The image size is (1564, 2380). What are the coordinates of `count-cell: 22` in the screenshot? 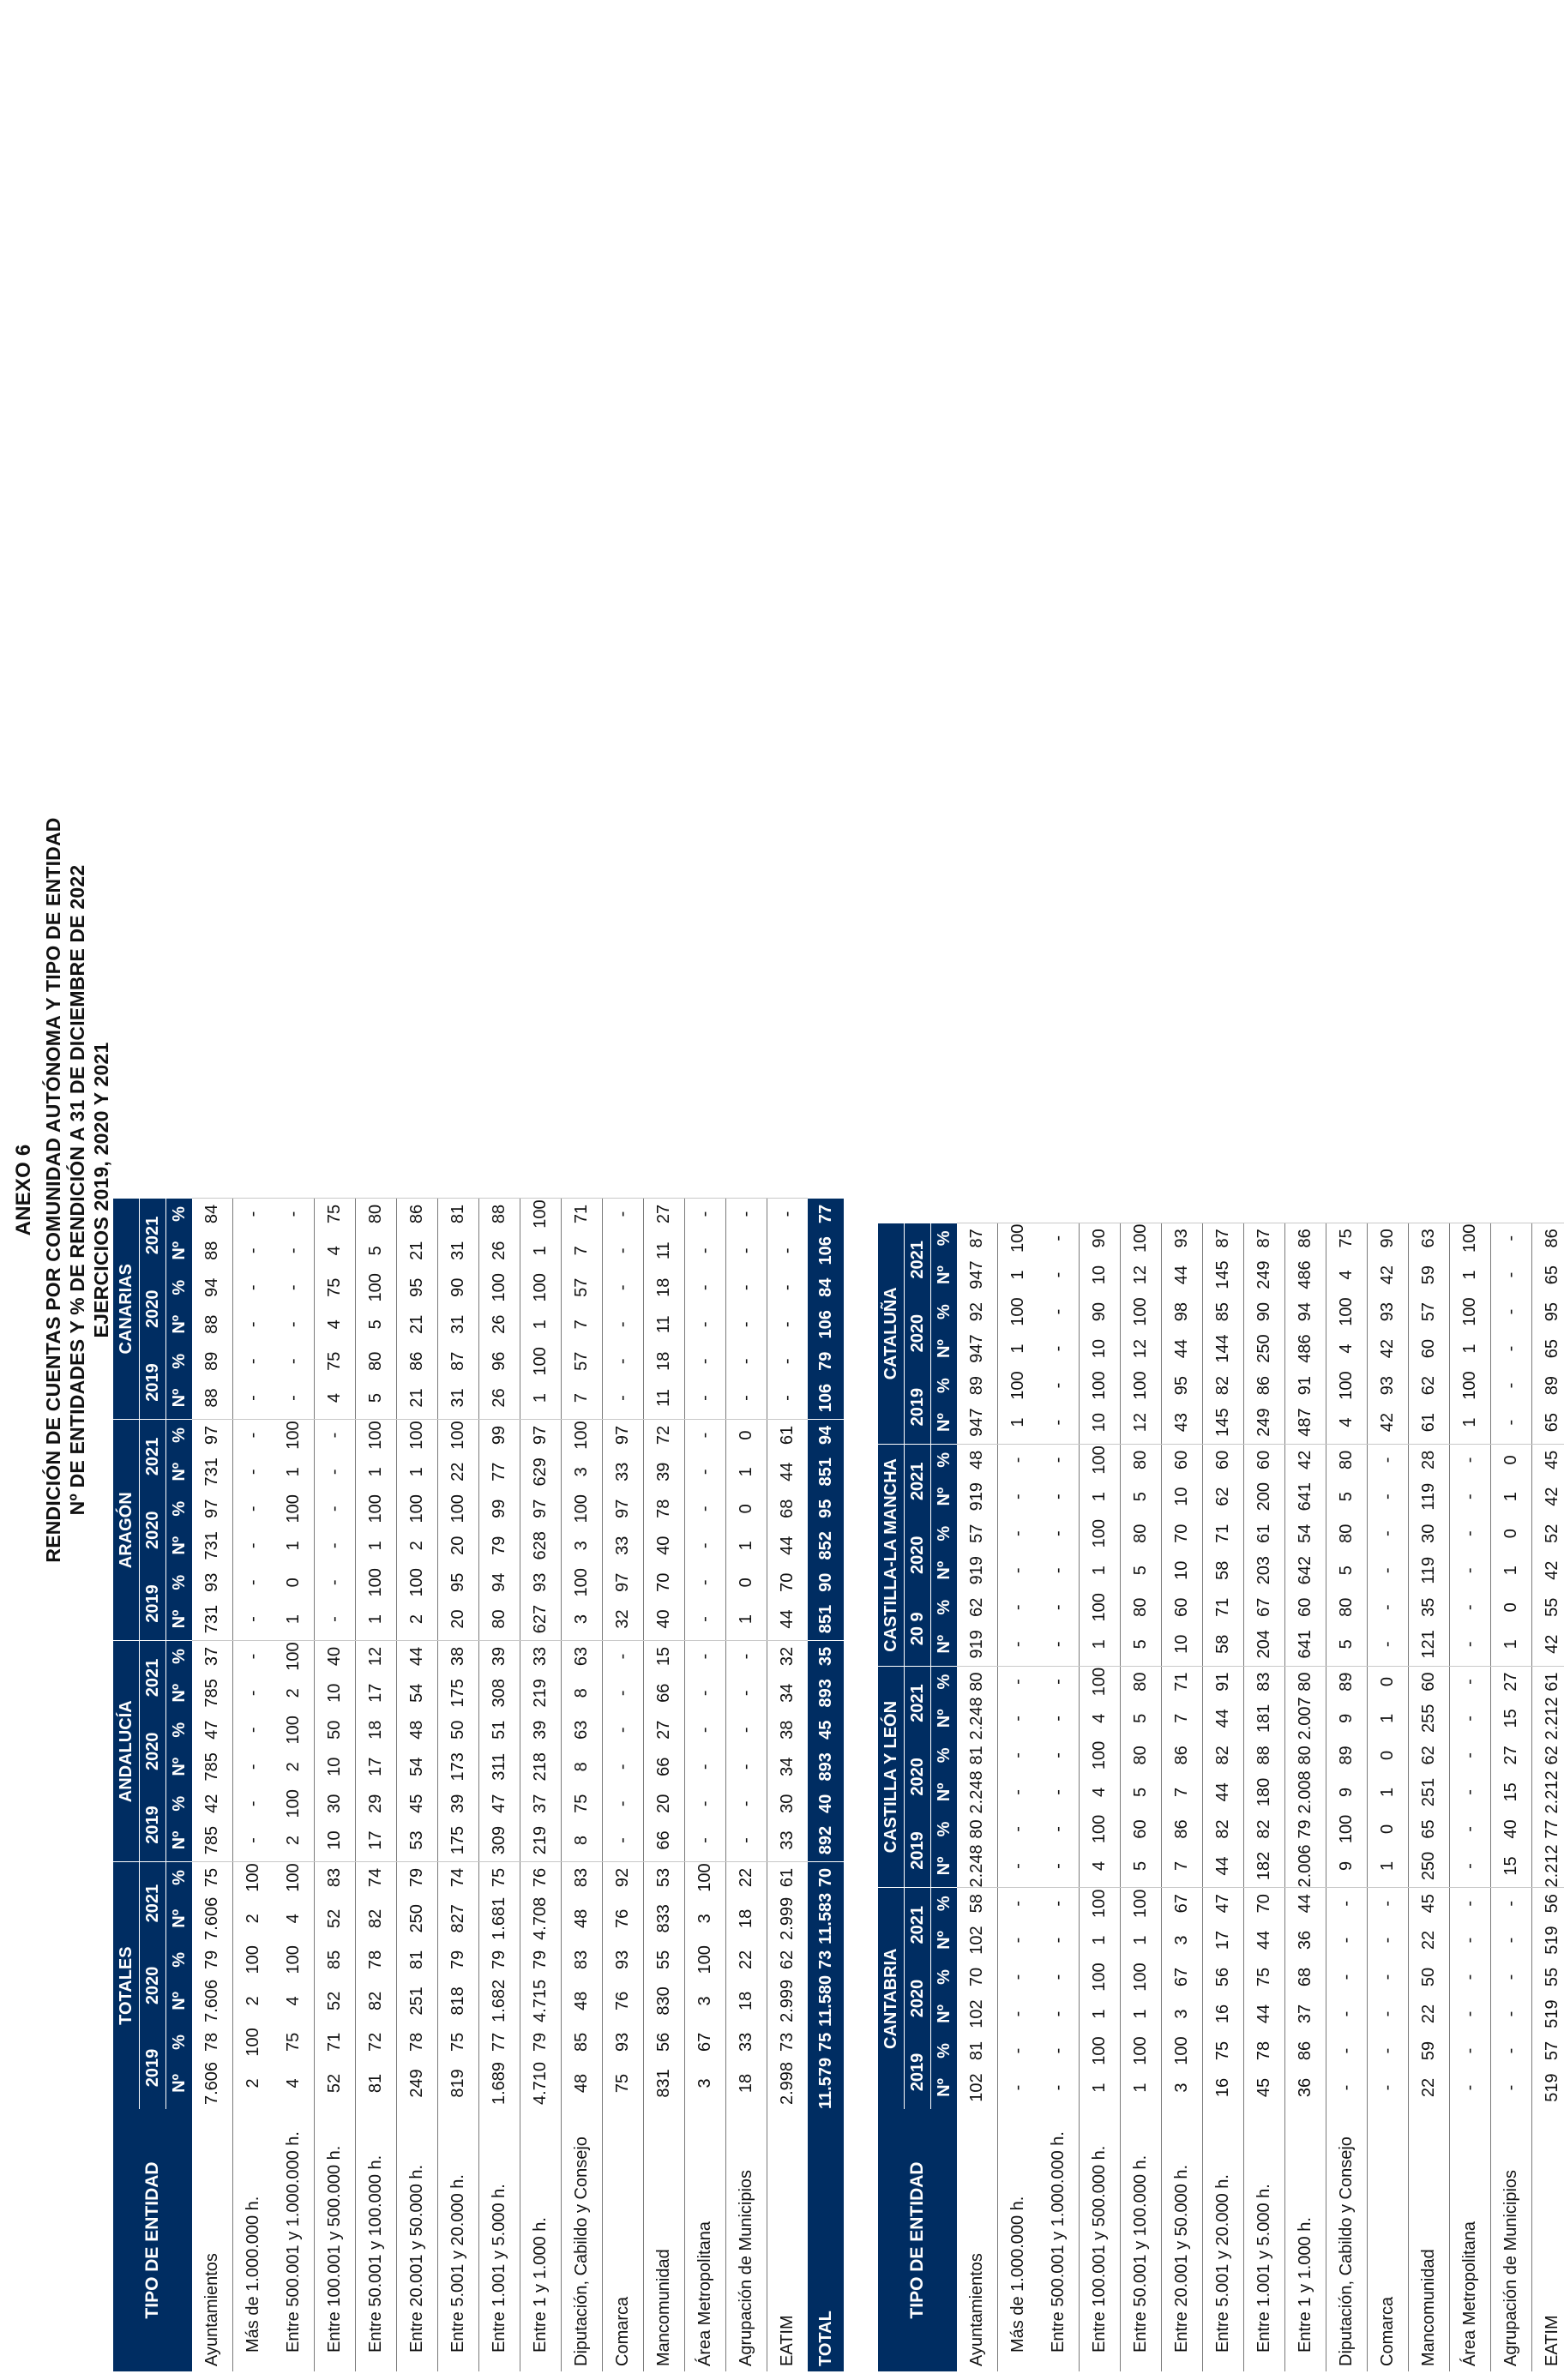 It's located at (458, 1472).